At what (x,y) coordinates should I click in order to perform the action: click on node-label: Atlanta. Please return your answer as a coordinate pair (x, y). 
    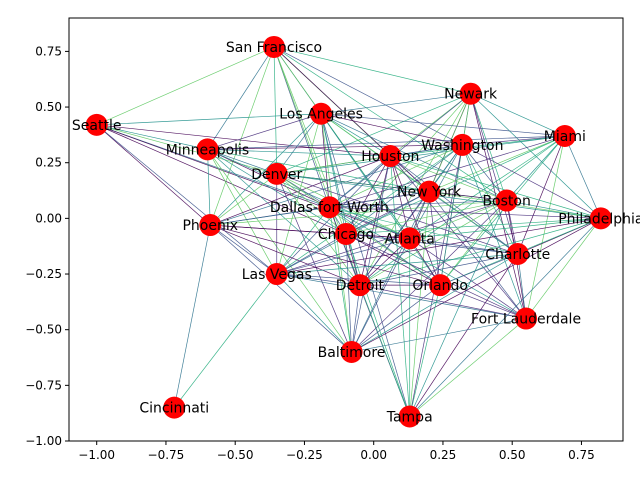
    Looking at the image, I should click on (410, 239).